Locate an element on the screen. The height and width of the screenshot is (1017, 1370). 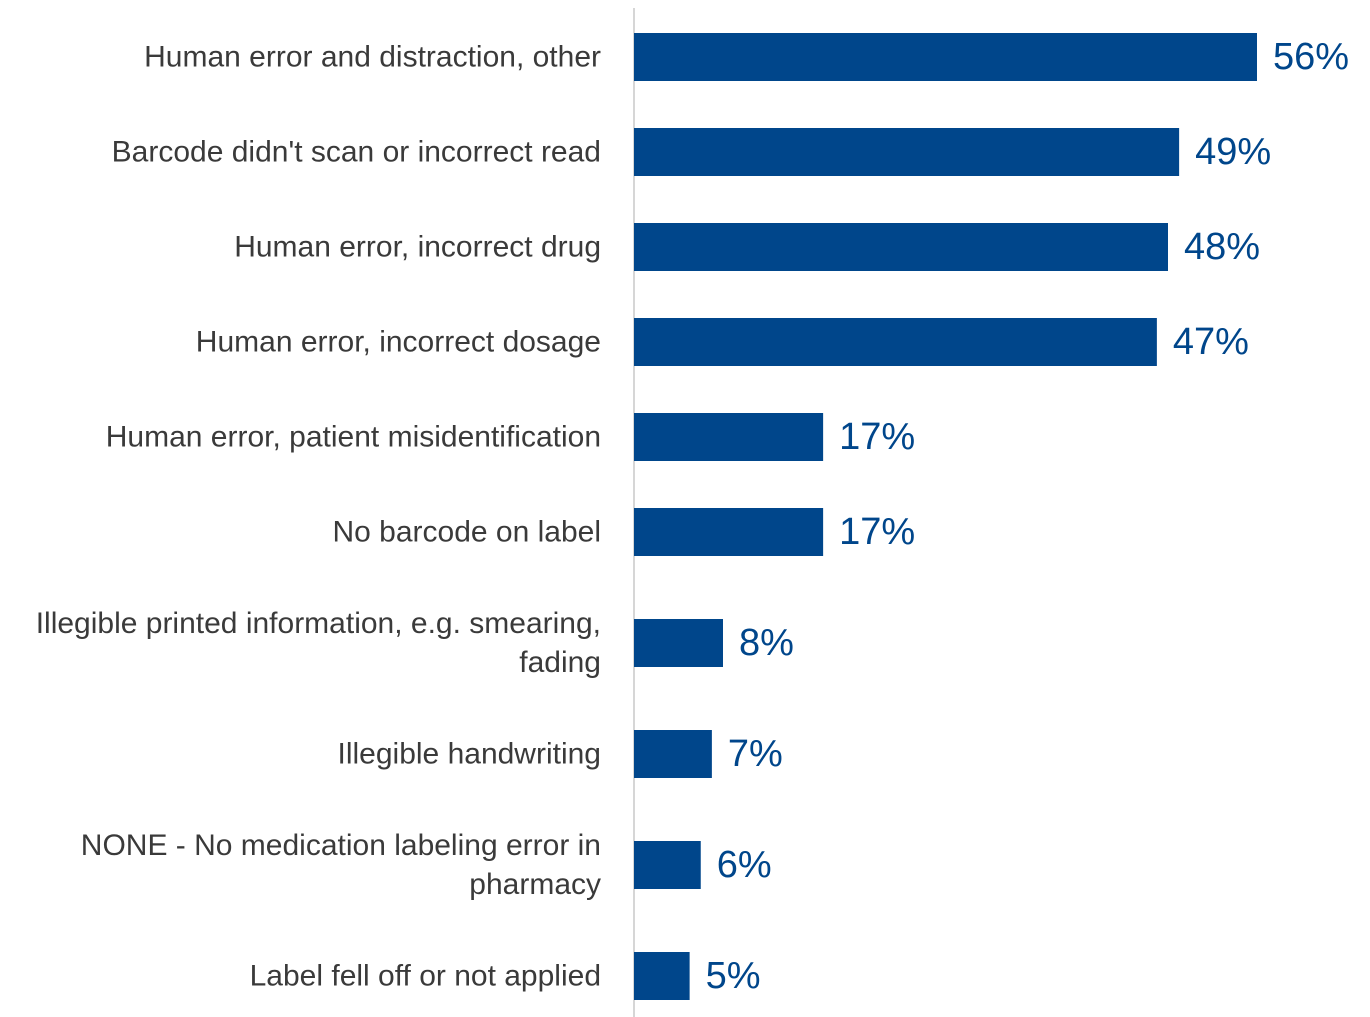
data-label: 6% is located at coordinates (744, 865).